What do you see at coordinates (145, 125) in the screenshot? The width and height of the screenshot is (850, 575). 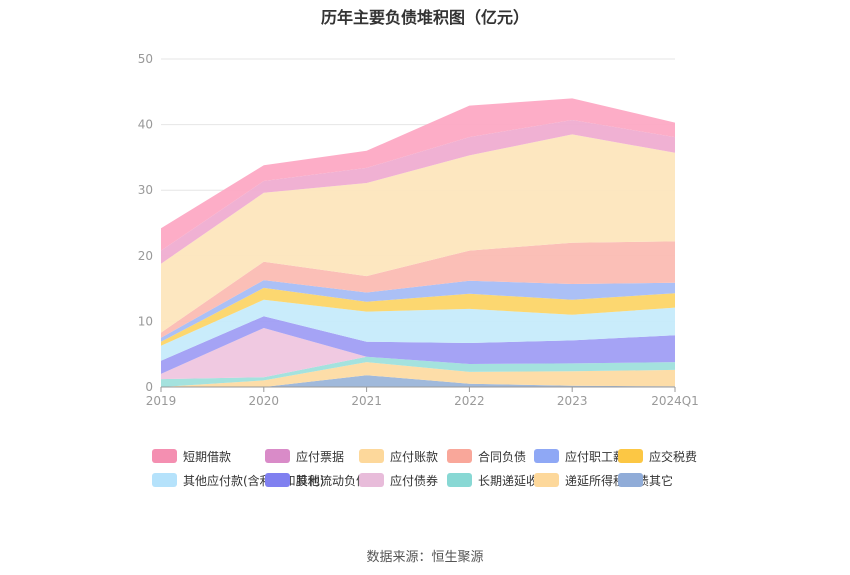 I see `y-tick-label: 40` at bounding box center [145, 125].